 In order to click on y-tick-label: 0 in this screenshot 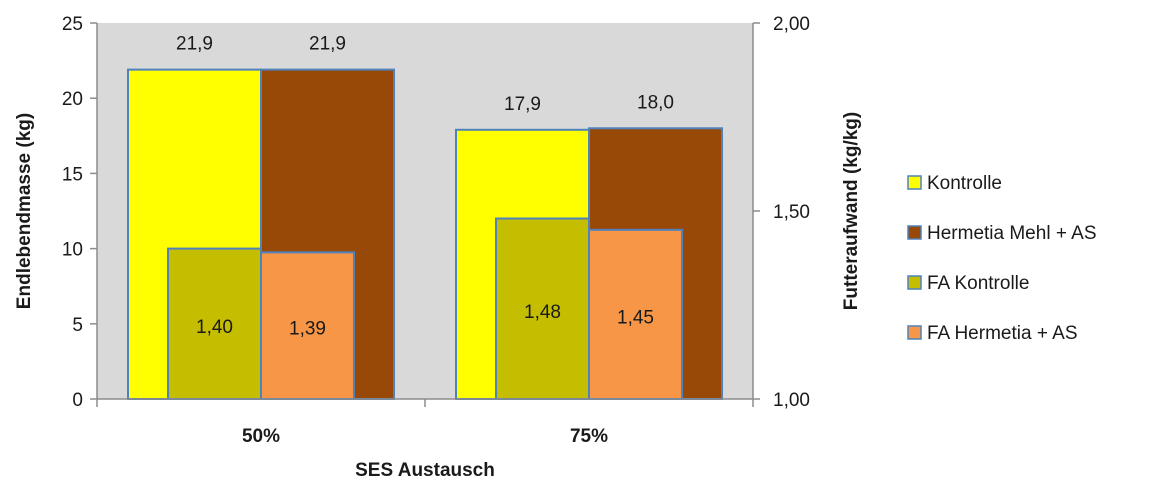, I will do `click(77, 400)`.